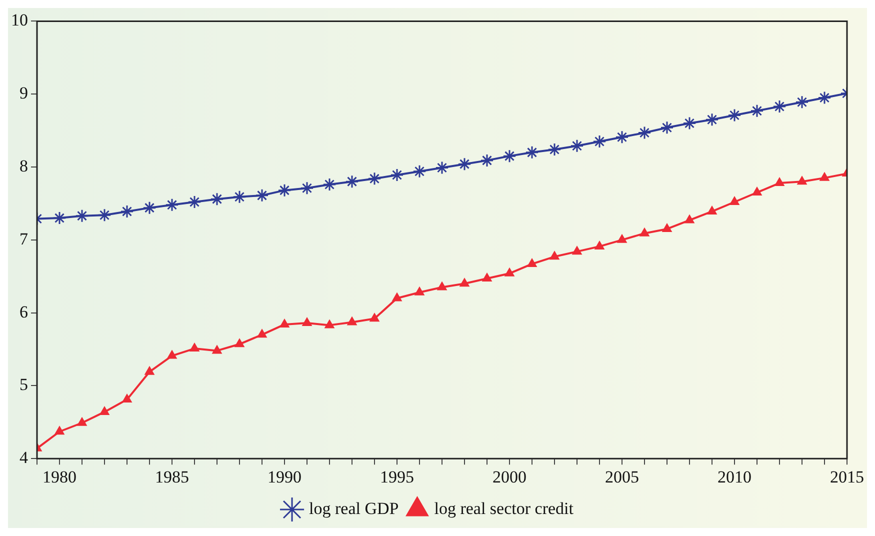 Image resolution: width=875 pixels, height=536 pixels. I want to click on x-tick-label: 1990, so click(285, 476).